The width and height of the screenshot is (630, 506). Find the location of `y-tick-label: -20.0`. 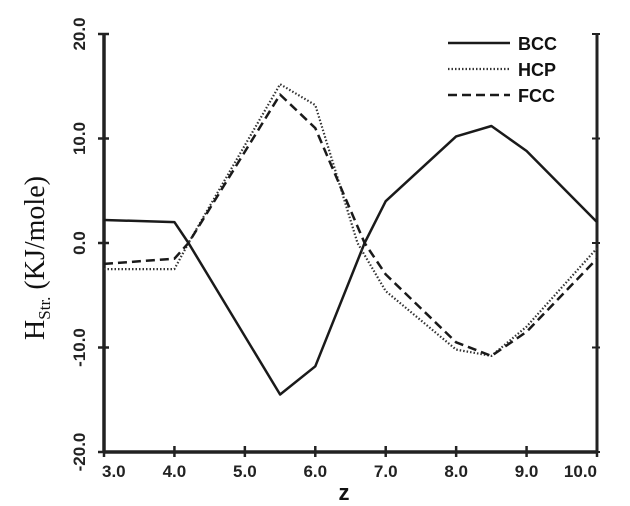

y-tick-label: -20.0 is located at coordinates (79, 452).